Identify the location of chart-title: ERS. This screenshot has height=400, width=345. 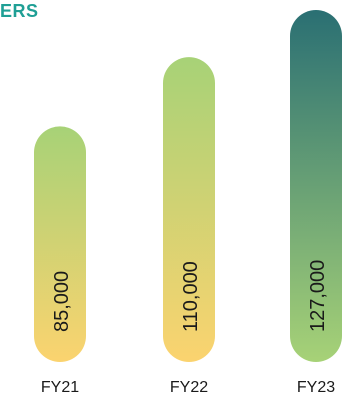
(19, 11).